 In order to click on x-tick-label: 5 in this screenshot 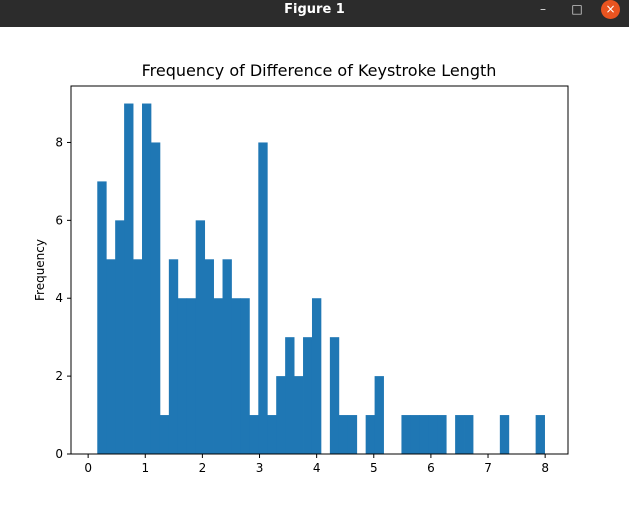, I will do `click(374, 468)`.